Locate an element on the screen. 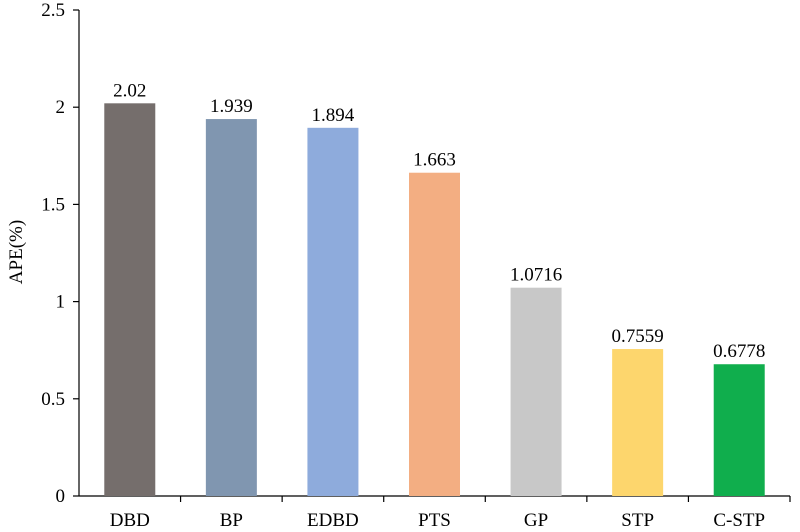  bar-dbd is located at coordinates (130, 299).